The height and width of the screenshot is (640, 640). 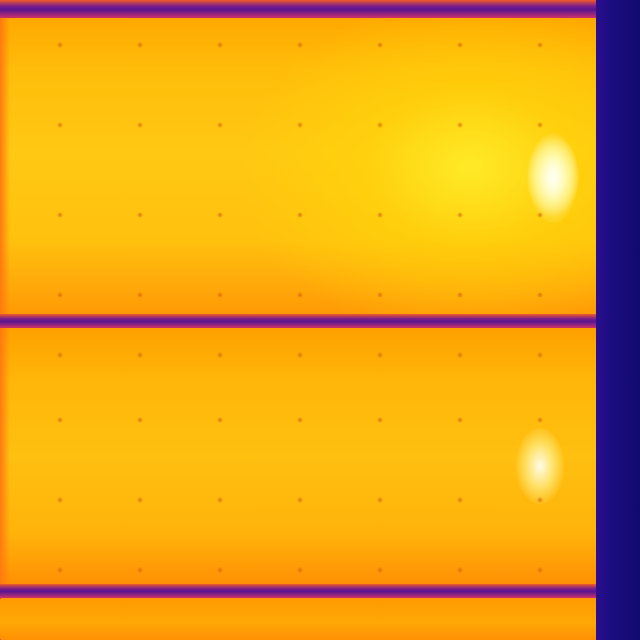 I want to click on top-frame-rail, so click(x=314, y=9).